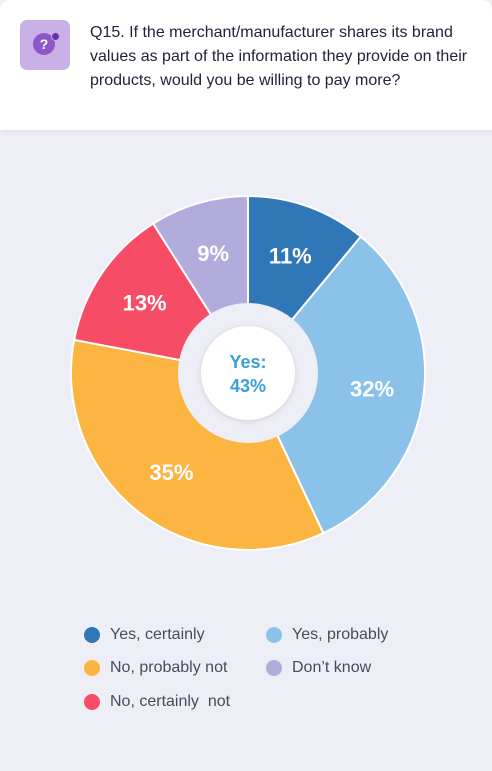  What do you see at coordinates (145, 303) in the screenshot?
I see `slice-label: 13%` at bounding box center [145, 303].